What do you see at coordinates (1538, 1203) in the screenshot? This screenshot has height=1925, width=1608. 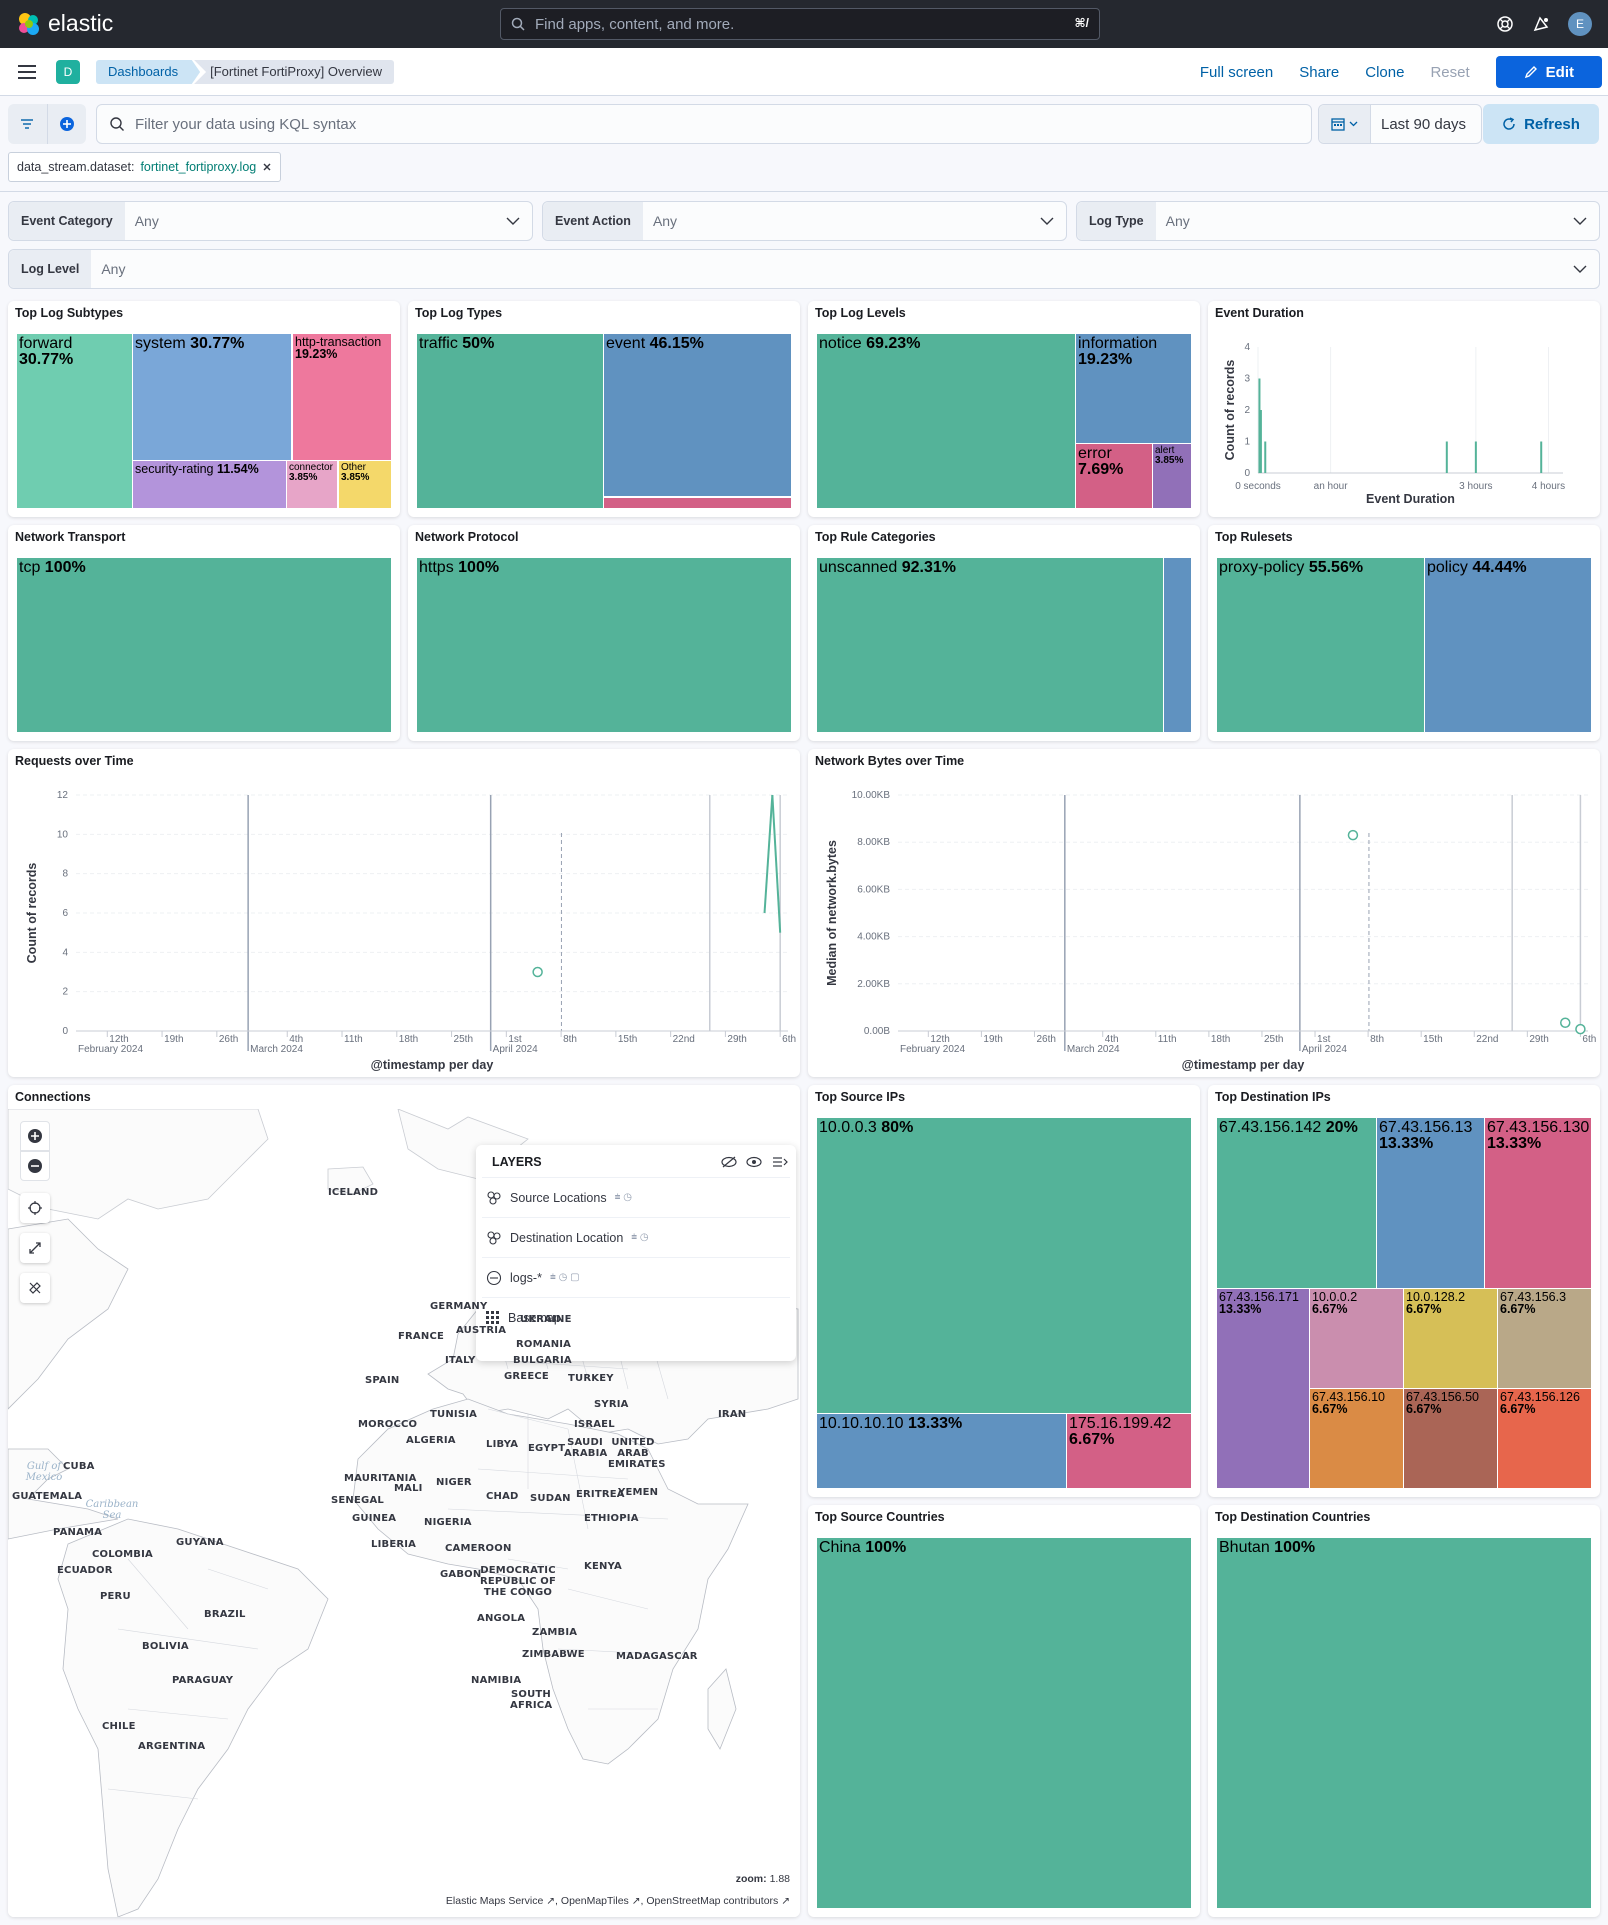 I see `treemap-cell: 67.43.156.130 13.33%` at bounding box center [1538, 1203].